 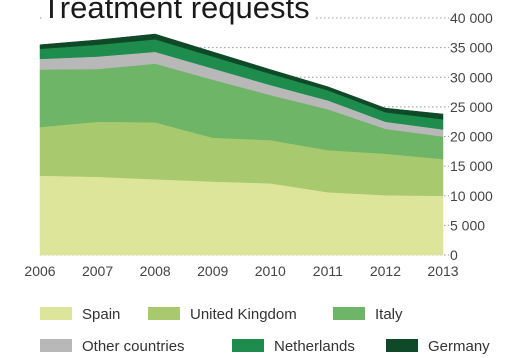 I want to click on y-tick-label: 0, so click(x=454, y=255).